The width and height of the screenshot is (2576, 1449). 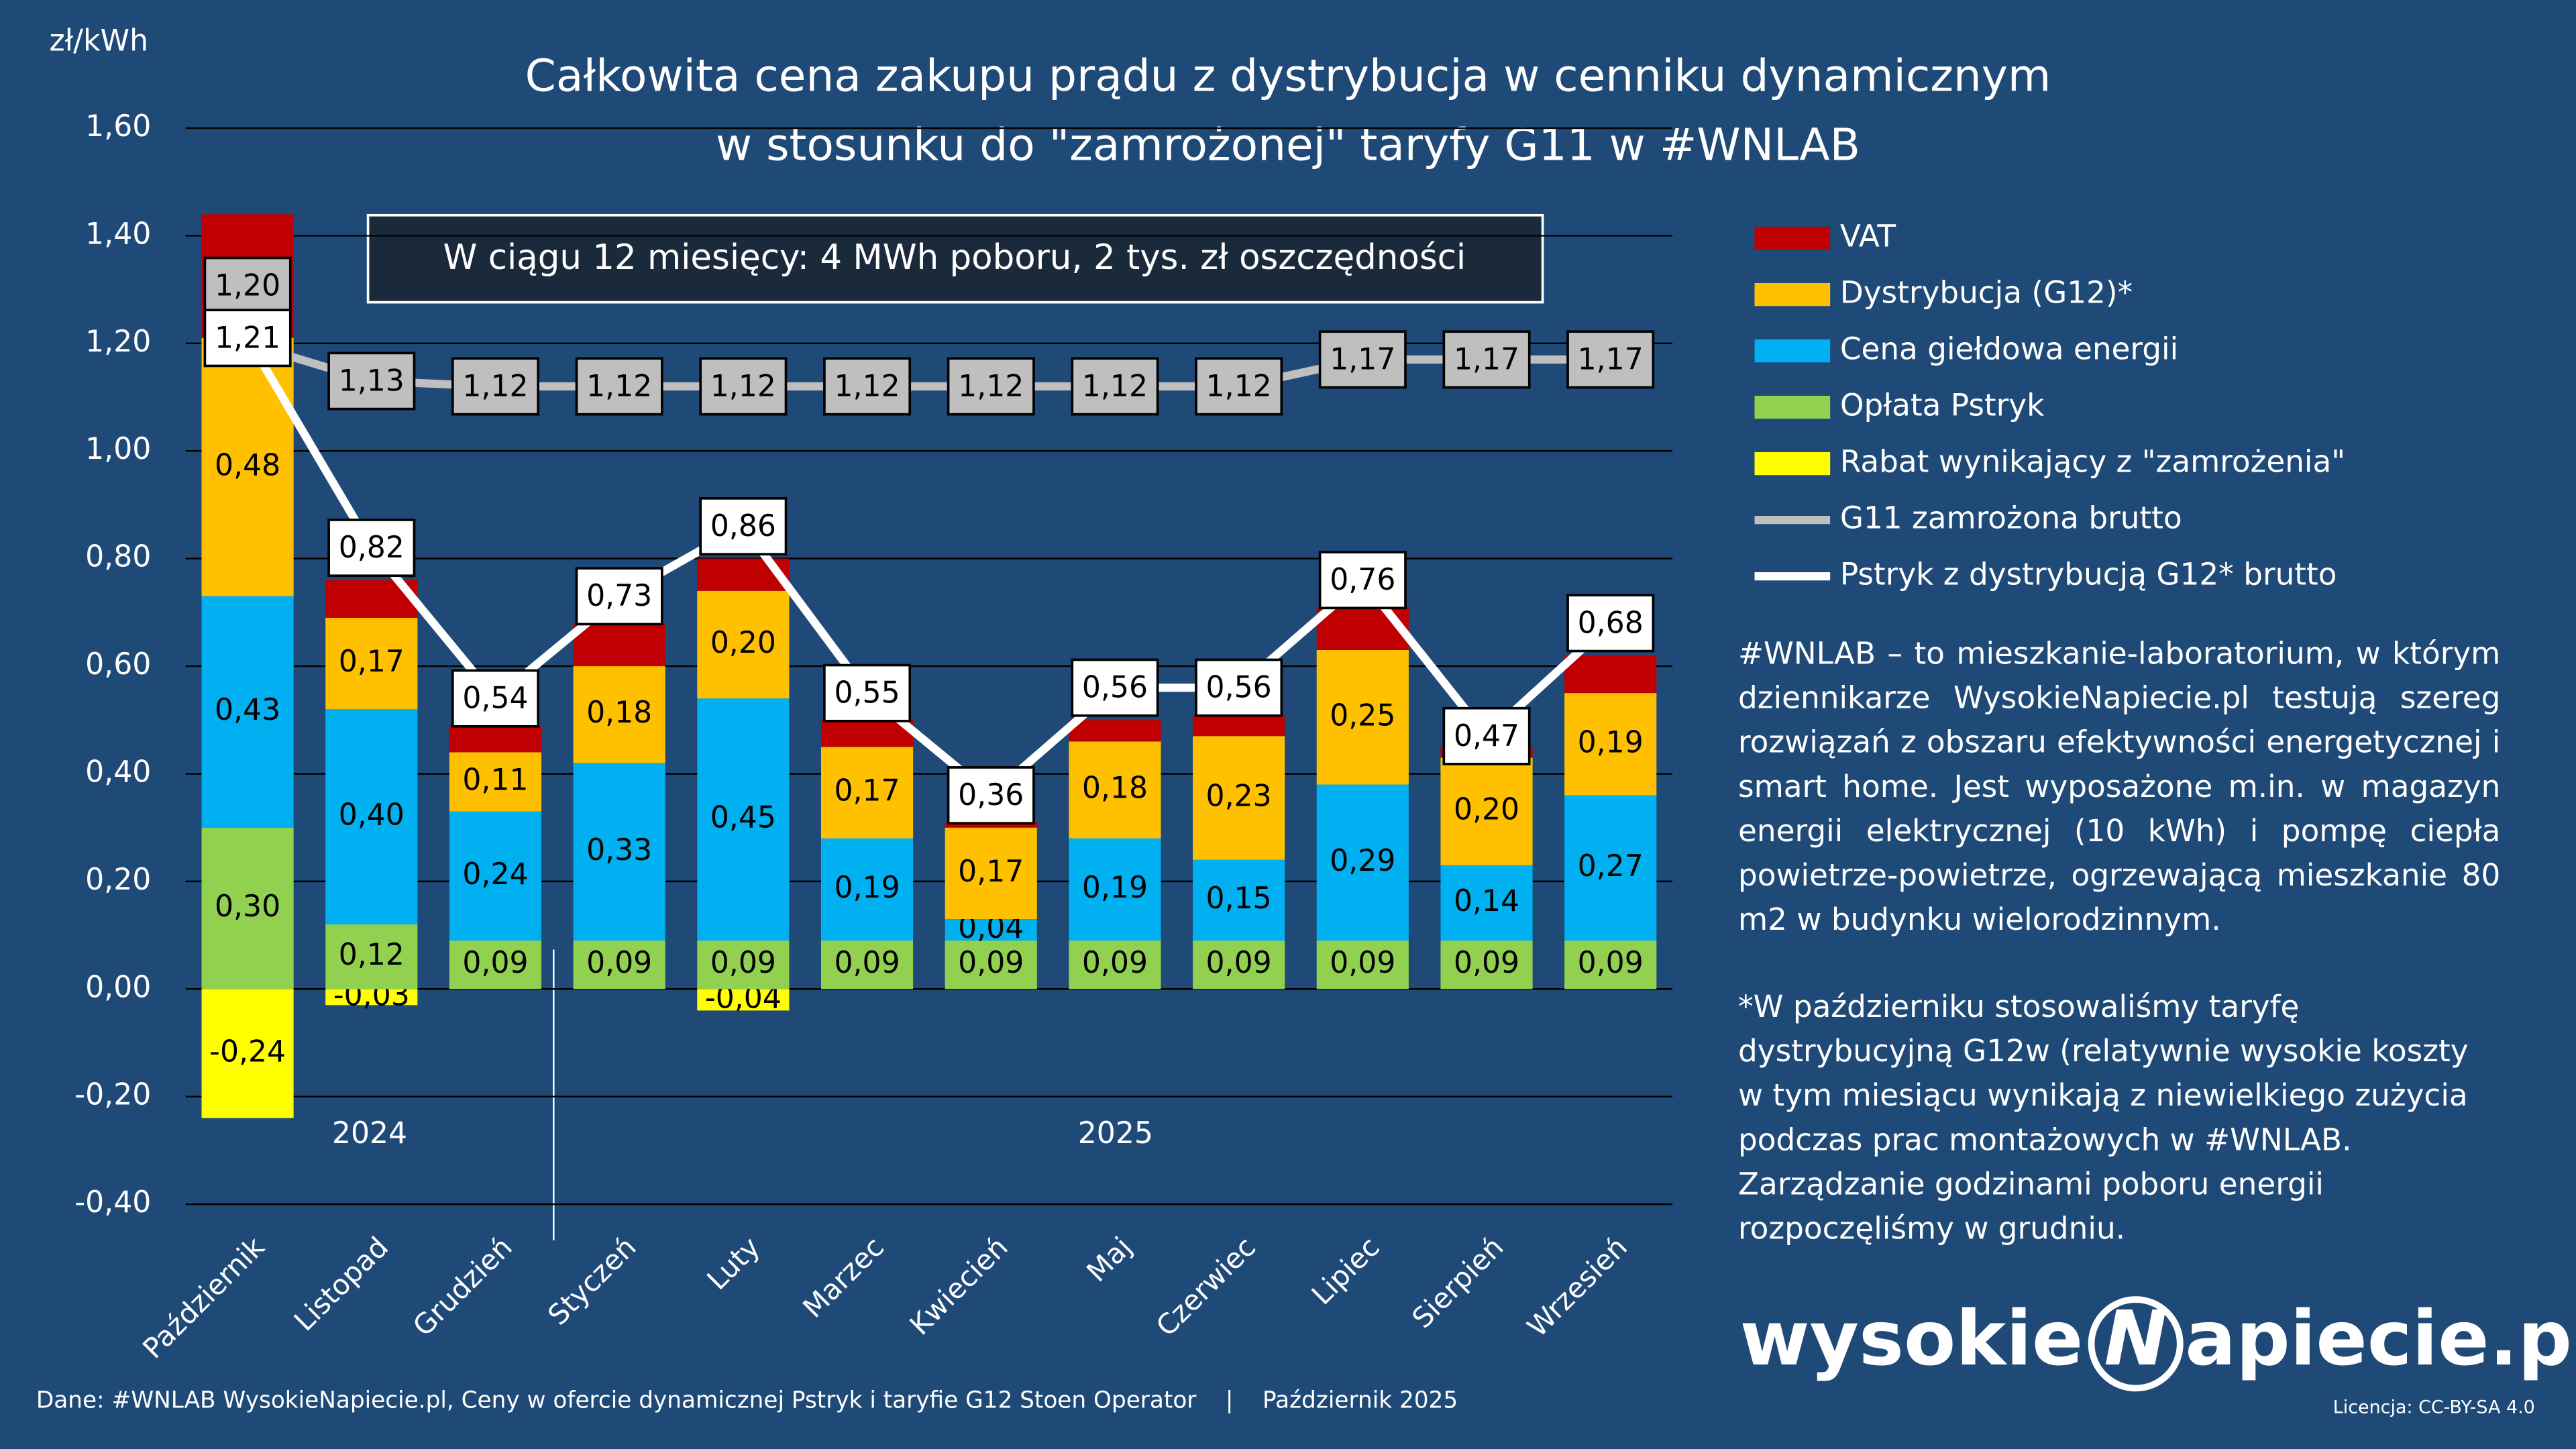 What do you see at coordinates (733, 1263) in the screenshot?
I see `x-tick-label: Luty` at bounding box center [733, 1263].